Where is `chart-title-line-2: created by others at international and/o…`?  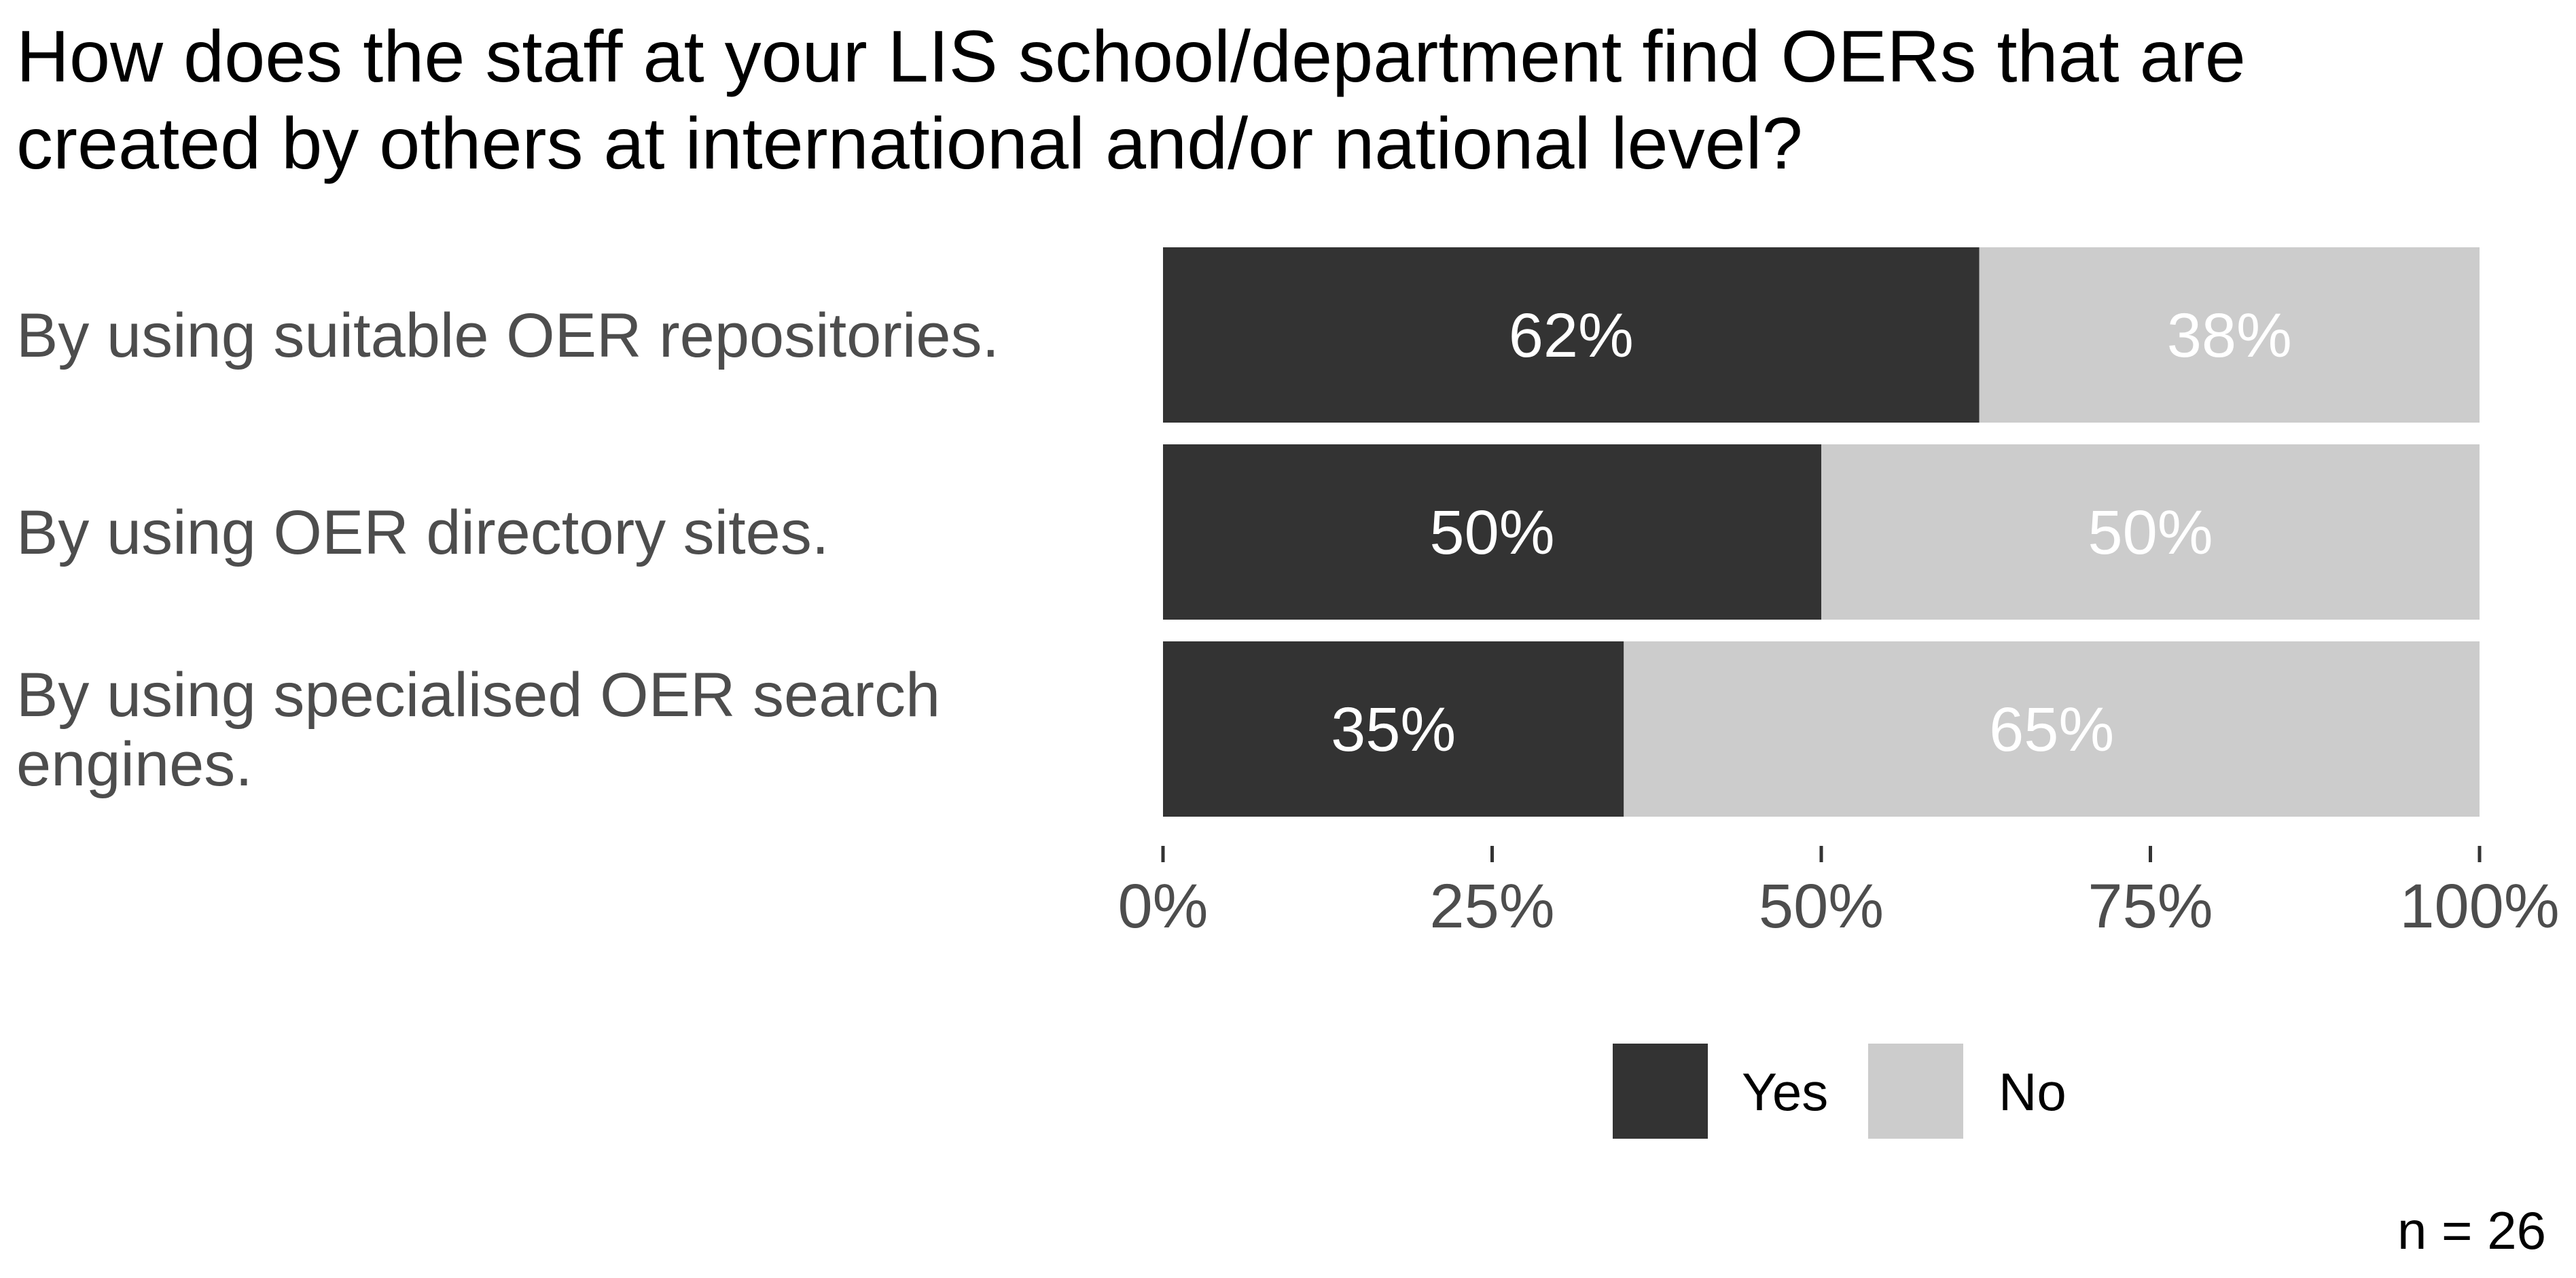
chart-title-line-2: created by others at international and/o… is located at coordinates (910, 143).